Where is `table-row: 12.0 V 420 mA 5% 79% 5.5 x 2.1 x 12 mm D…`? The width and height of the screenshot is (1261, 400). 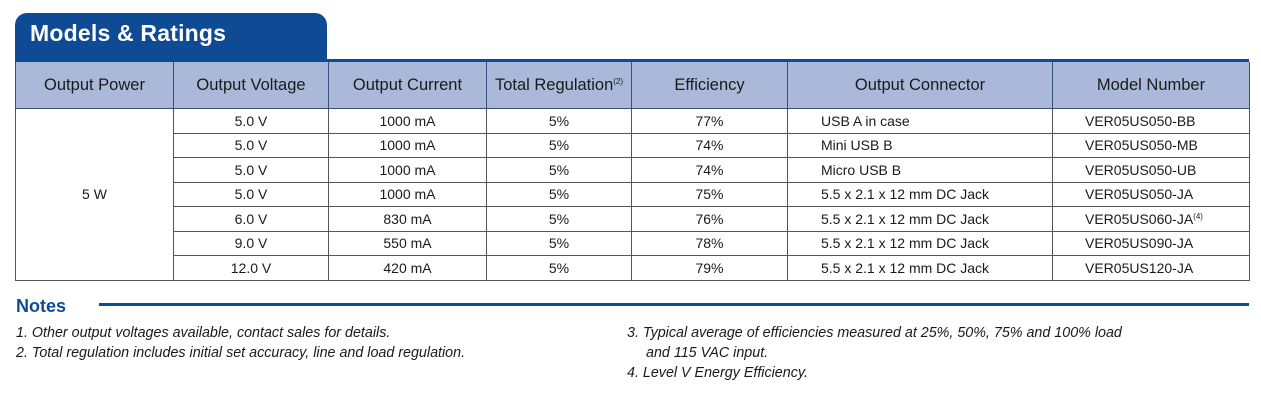
table-row: 12.0 V 420 mA 5% 79% 5.5 x 2.1 x 12 mm D… is located at coordinates (633, 268).